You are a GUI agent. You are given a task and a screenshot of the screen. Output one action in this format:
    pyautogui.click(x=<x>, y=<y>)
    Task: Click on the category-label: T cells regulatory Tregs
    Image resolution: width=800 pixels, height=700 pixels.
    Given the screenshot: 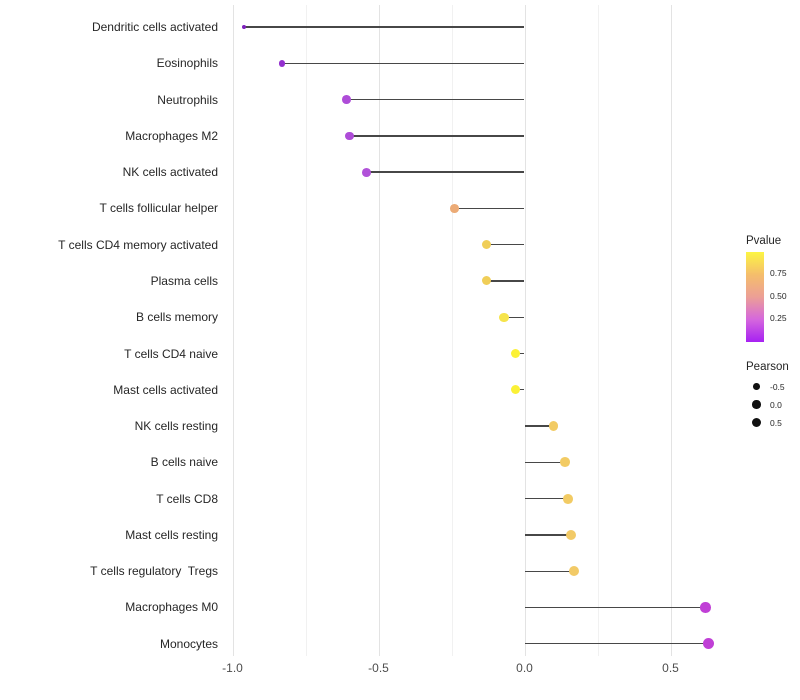 What is the action you would take?
    pyautogui.click(x=154, y=571)
    